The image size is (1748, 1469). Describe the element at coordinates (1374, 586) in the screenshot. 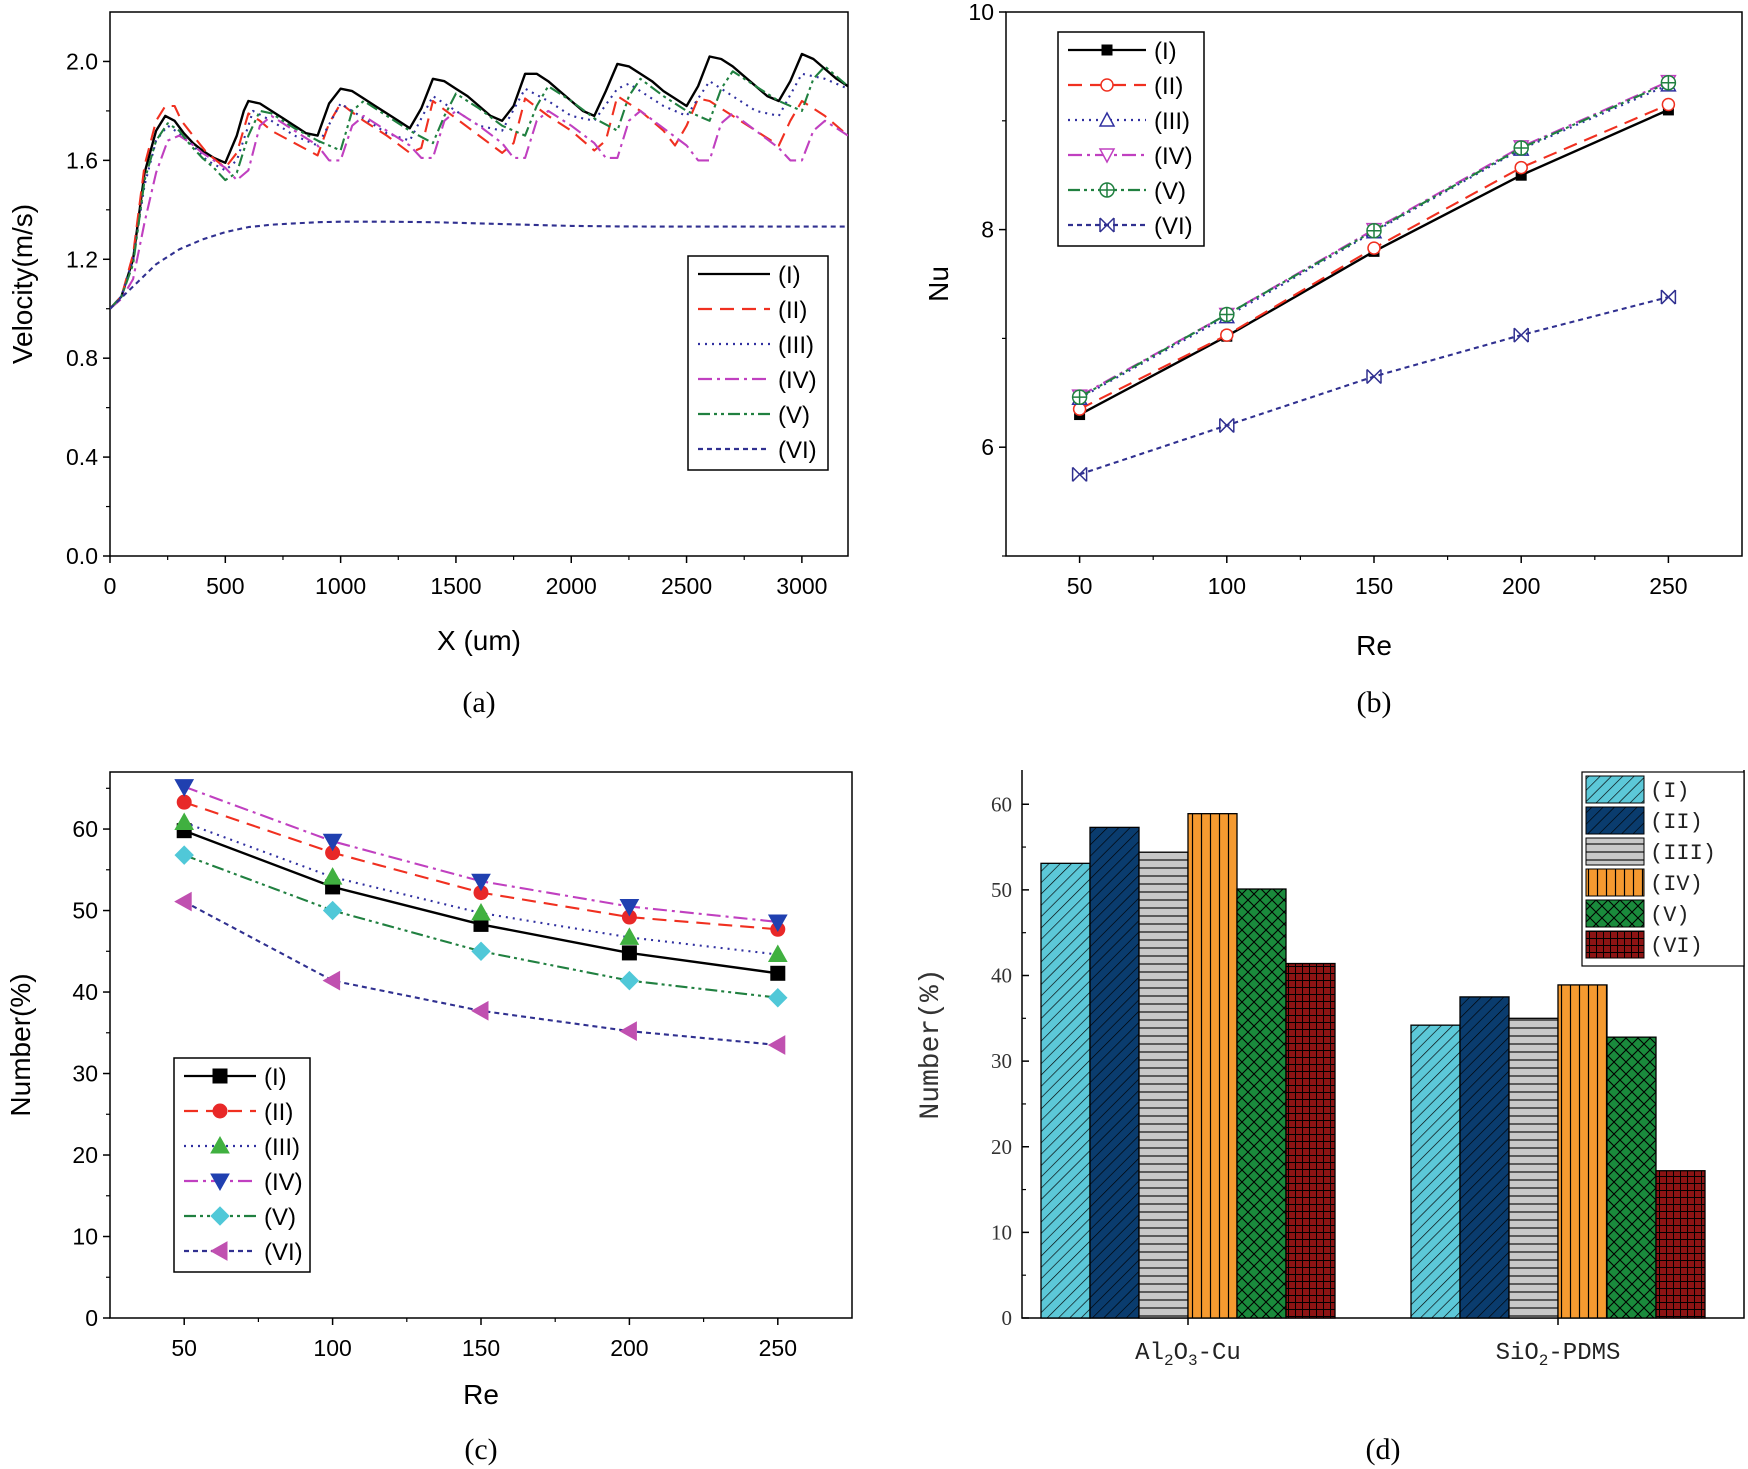

I see `x-tick-label: 150` at that location.